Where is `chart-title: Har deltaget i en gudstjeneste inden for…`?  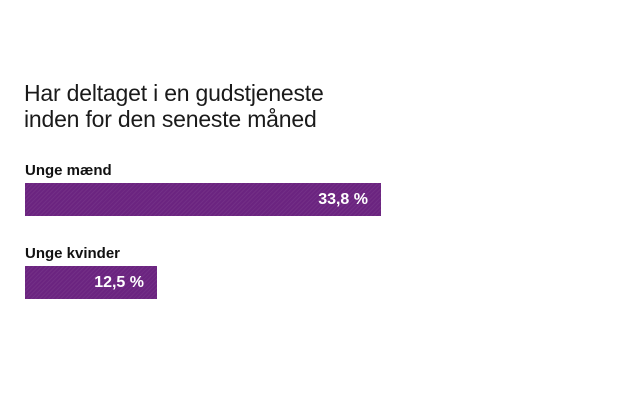 chart-title: Har deltaget i en gudstjeneste inden for… is located at coordinates (174, 106).